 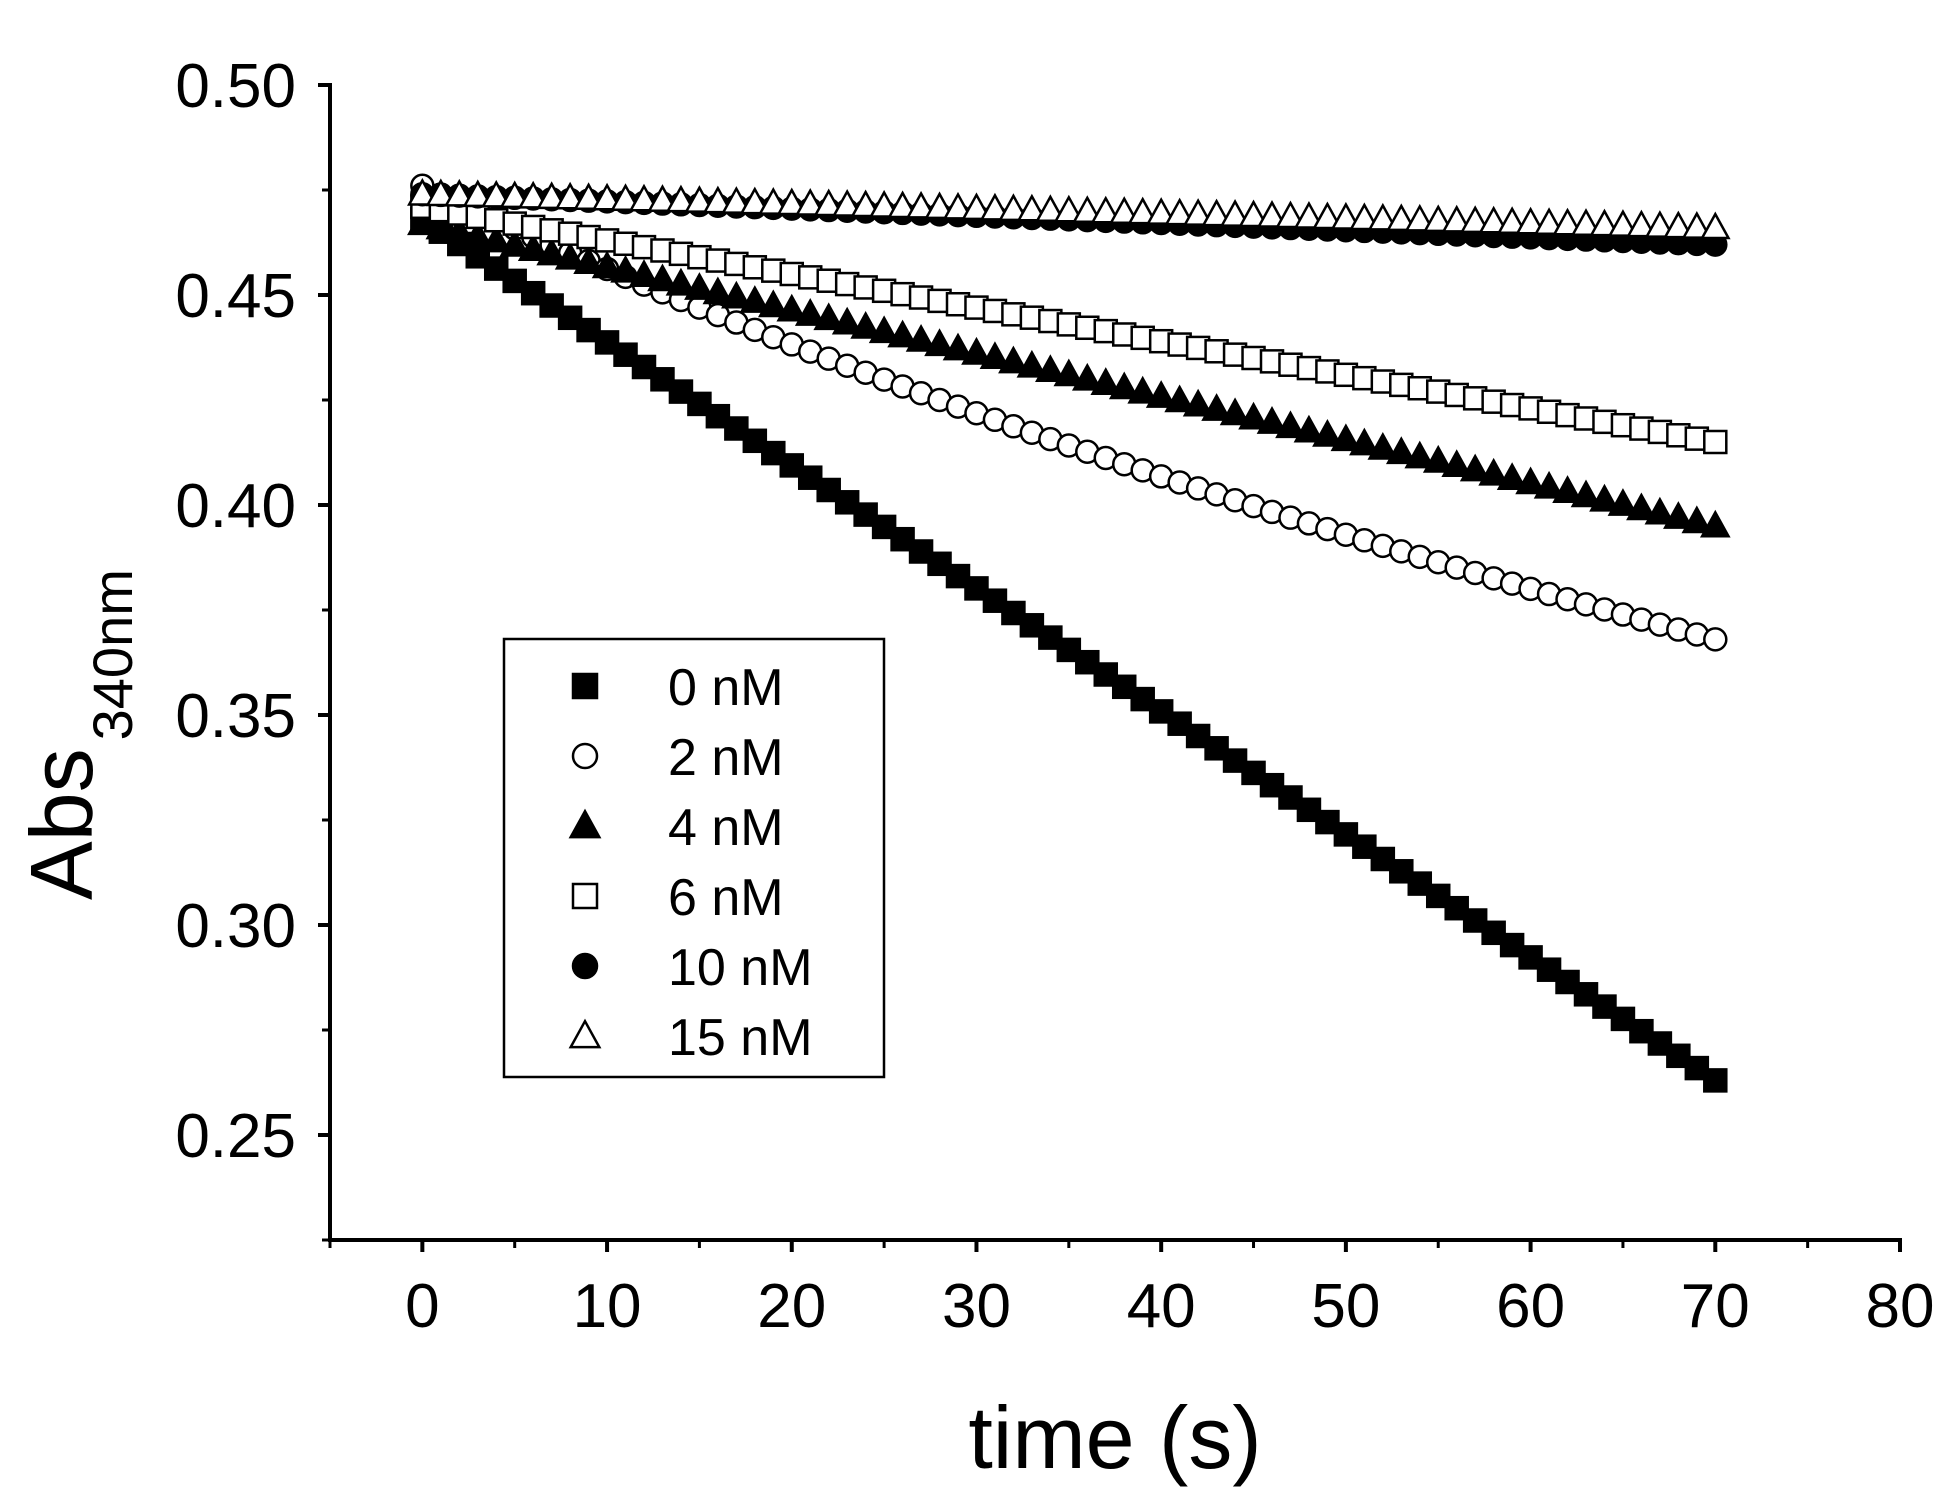 What do you see at coordinates (1900, 1306) in the screenshot?
I see `x-tick-label: 80` at bounding box center [1900, 1306].